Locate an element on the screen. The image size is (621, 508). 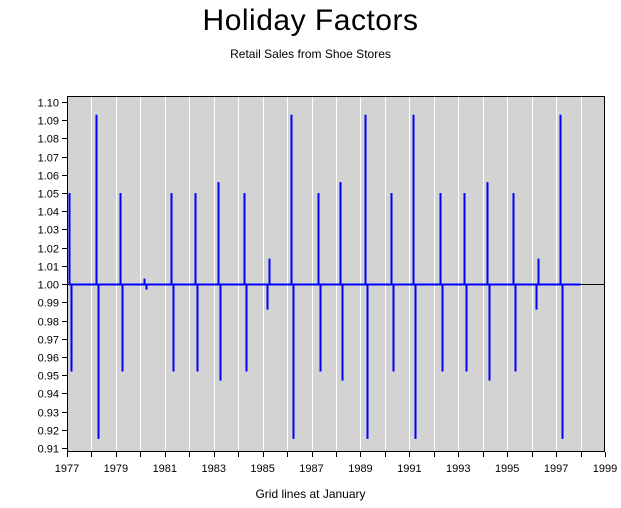
y-tick-label: 0.93 is located at coordinates (48, 414).